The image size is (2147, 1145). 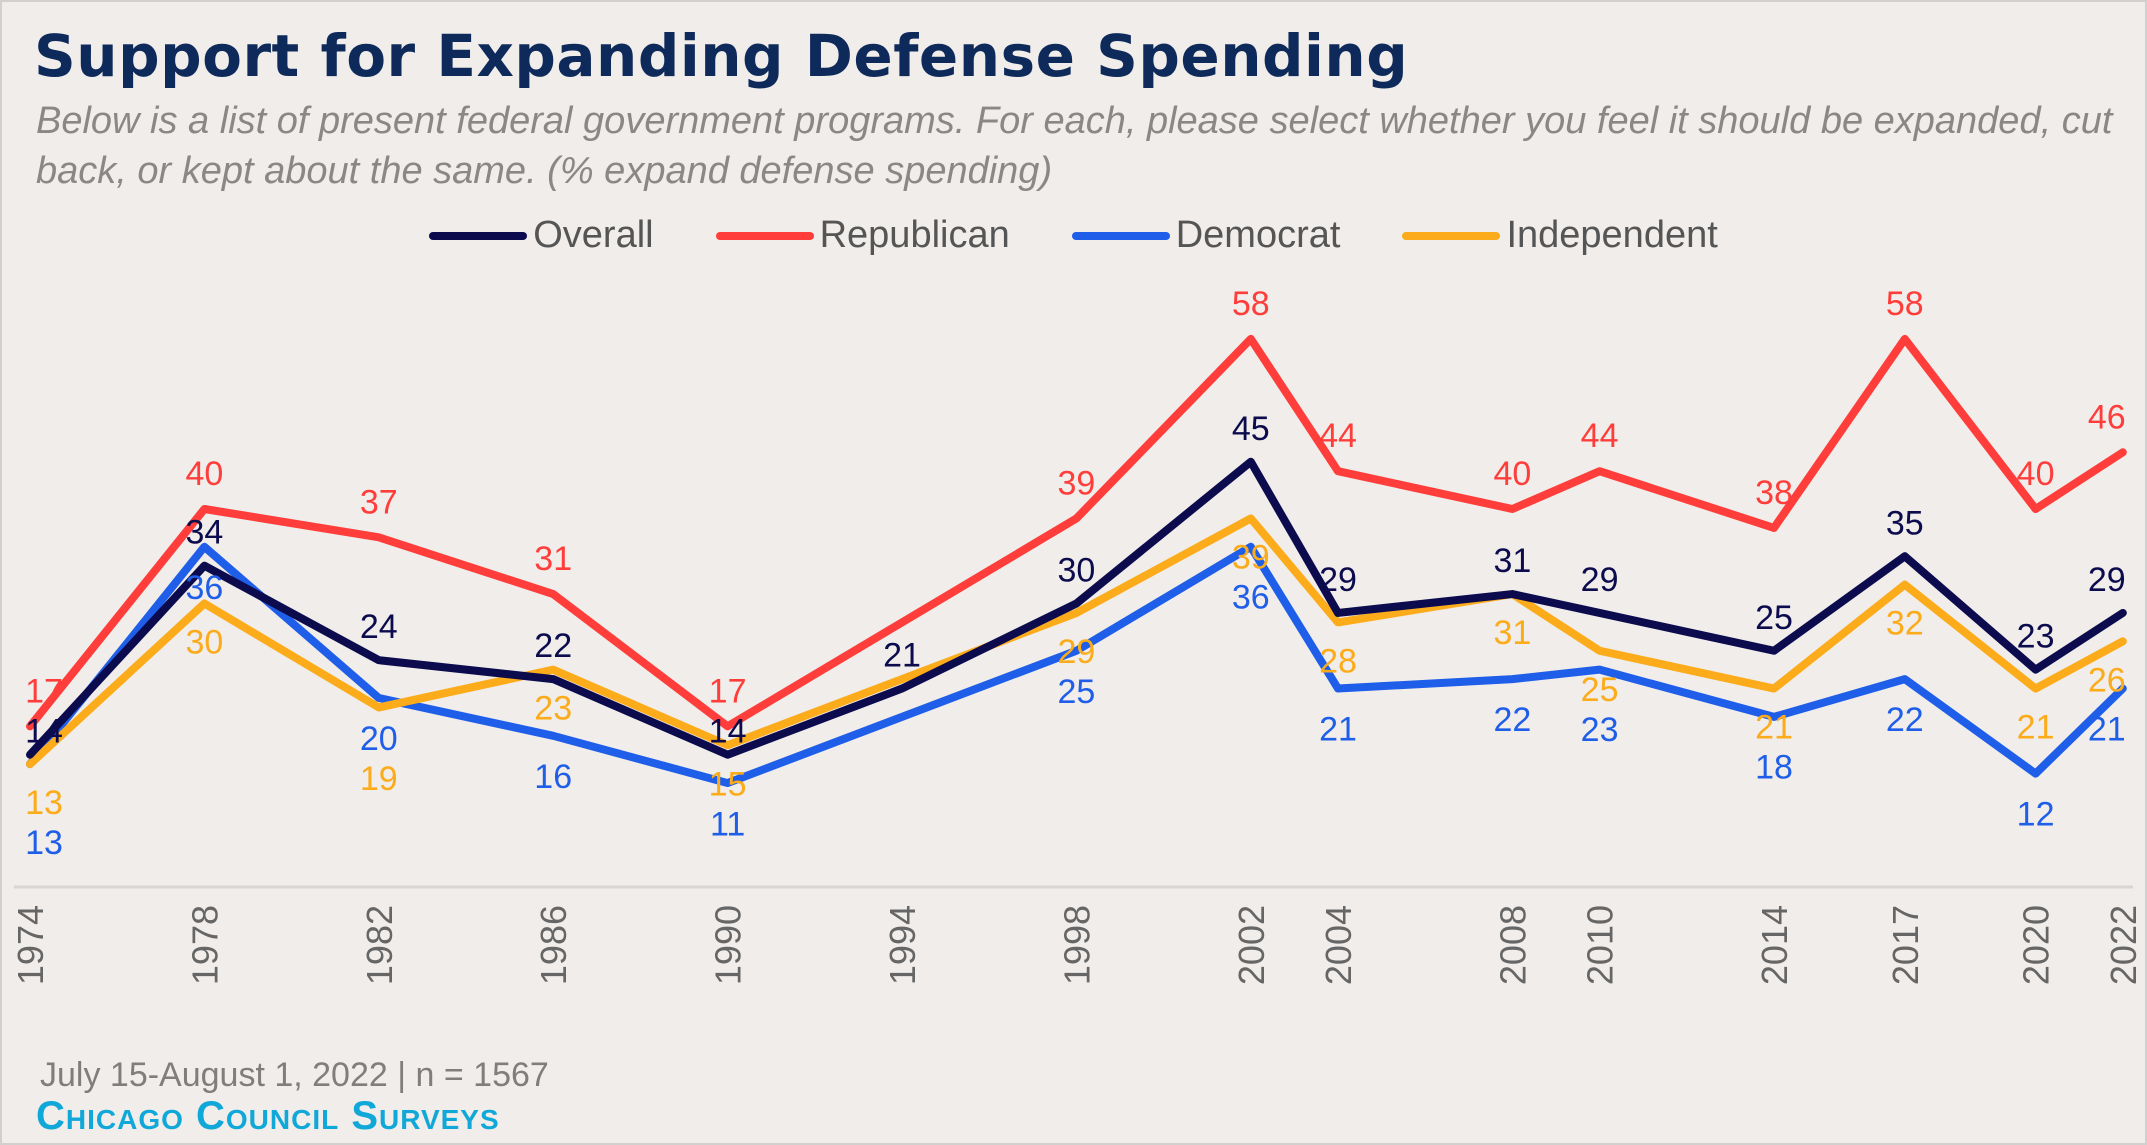 I want to click on data-label: 26, so click(x=2107, y=680).